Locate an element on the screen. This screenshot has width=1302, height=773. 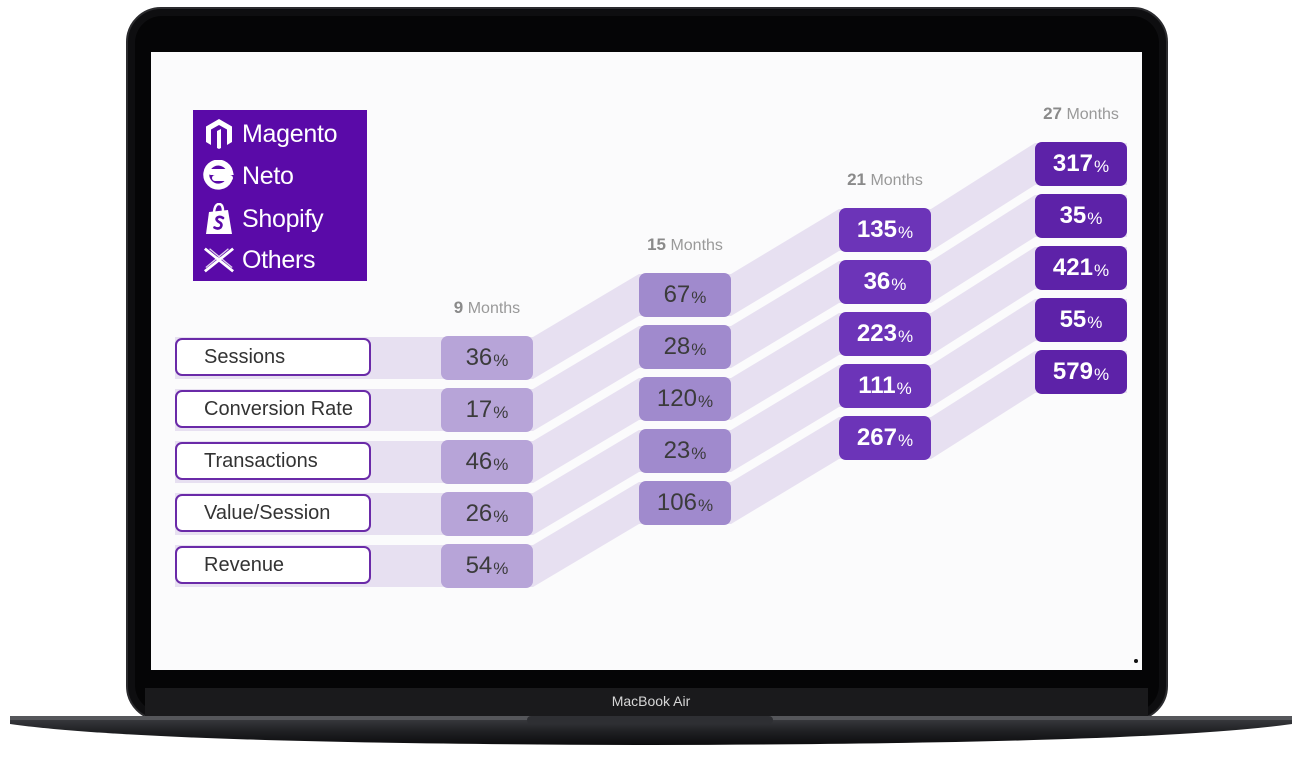
value-number: 111 is located at coordinates (877, 385).